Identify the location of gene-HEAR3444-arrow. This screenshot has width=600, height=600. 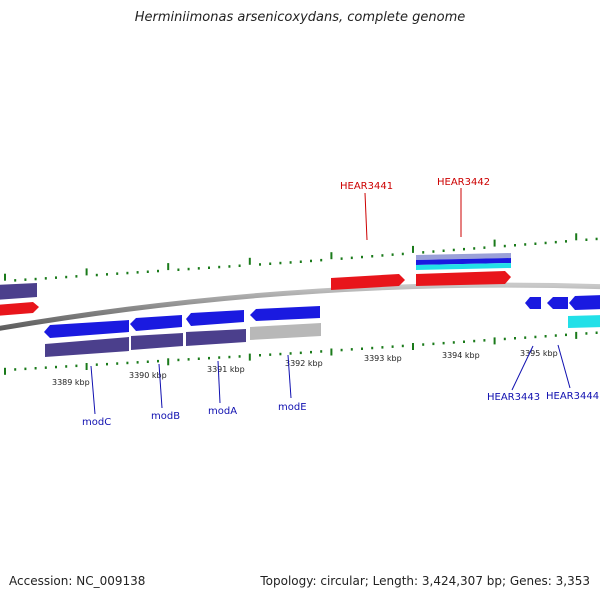
(557, 303).